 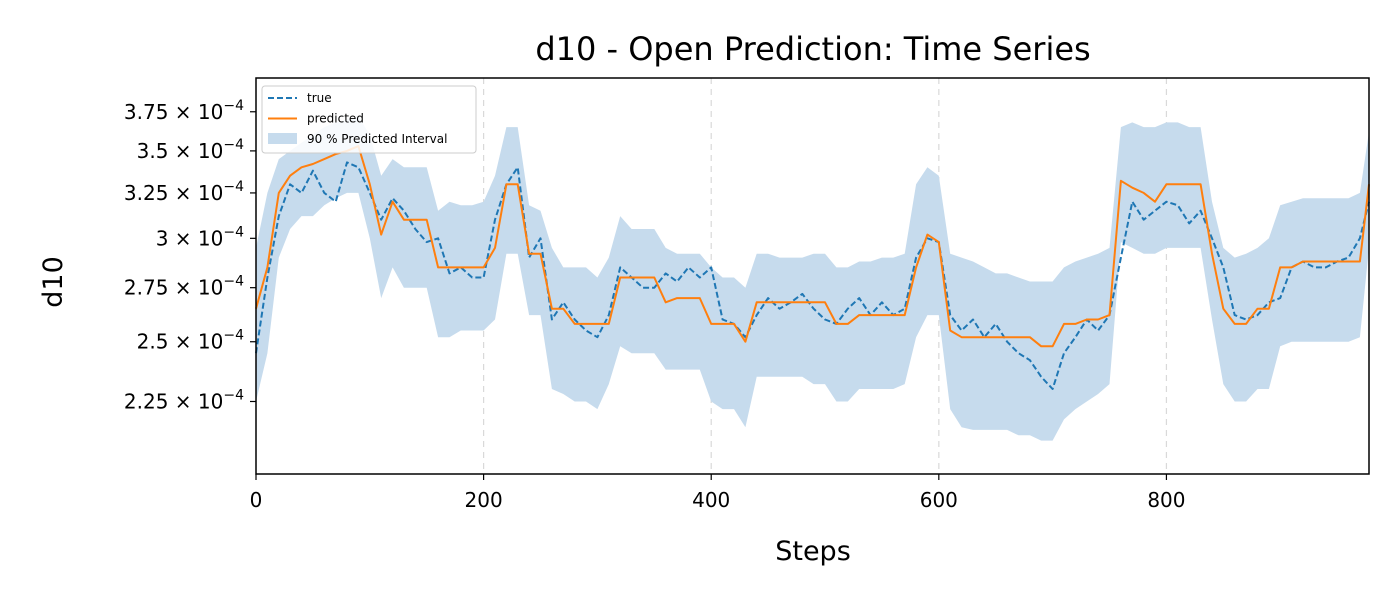 I want to click on x-tick-label: 0, so click(x=256, y=500).